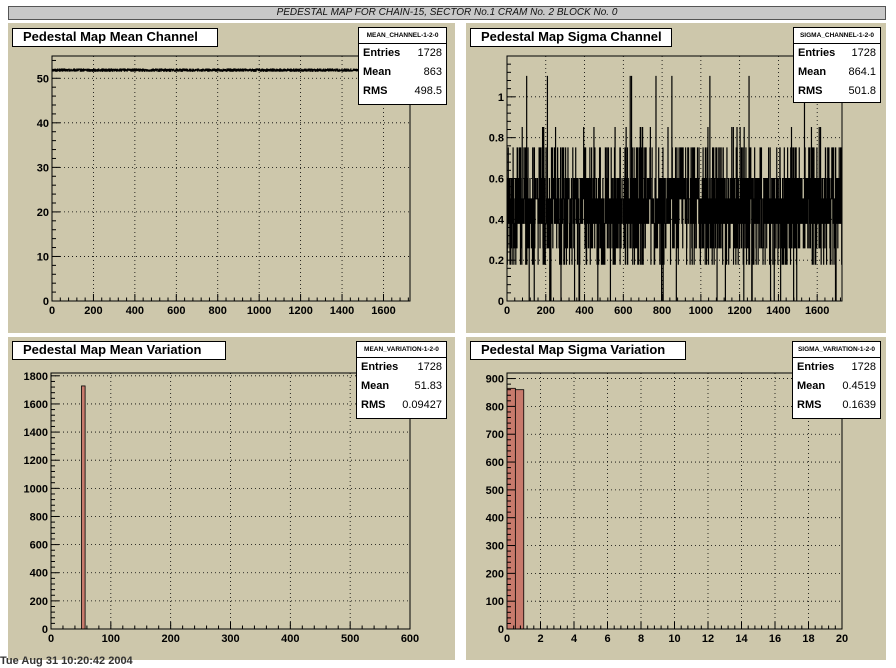 Image resolution: width=896 pixels, height=668 pixels. What do you see at coordinates (43, 213) in the screenshot?
I see `y-tick-label: 20` at bounding box center [43, 213].